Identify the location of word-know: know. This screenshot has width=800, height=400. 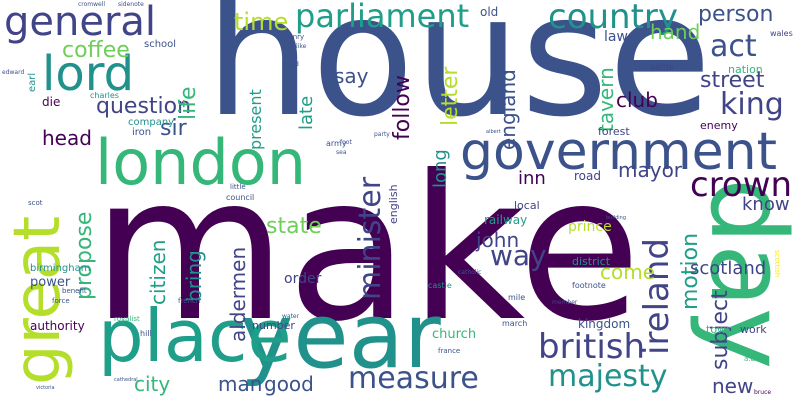
(766, 204).